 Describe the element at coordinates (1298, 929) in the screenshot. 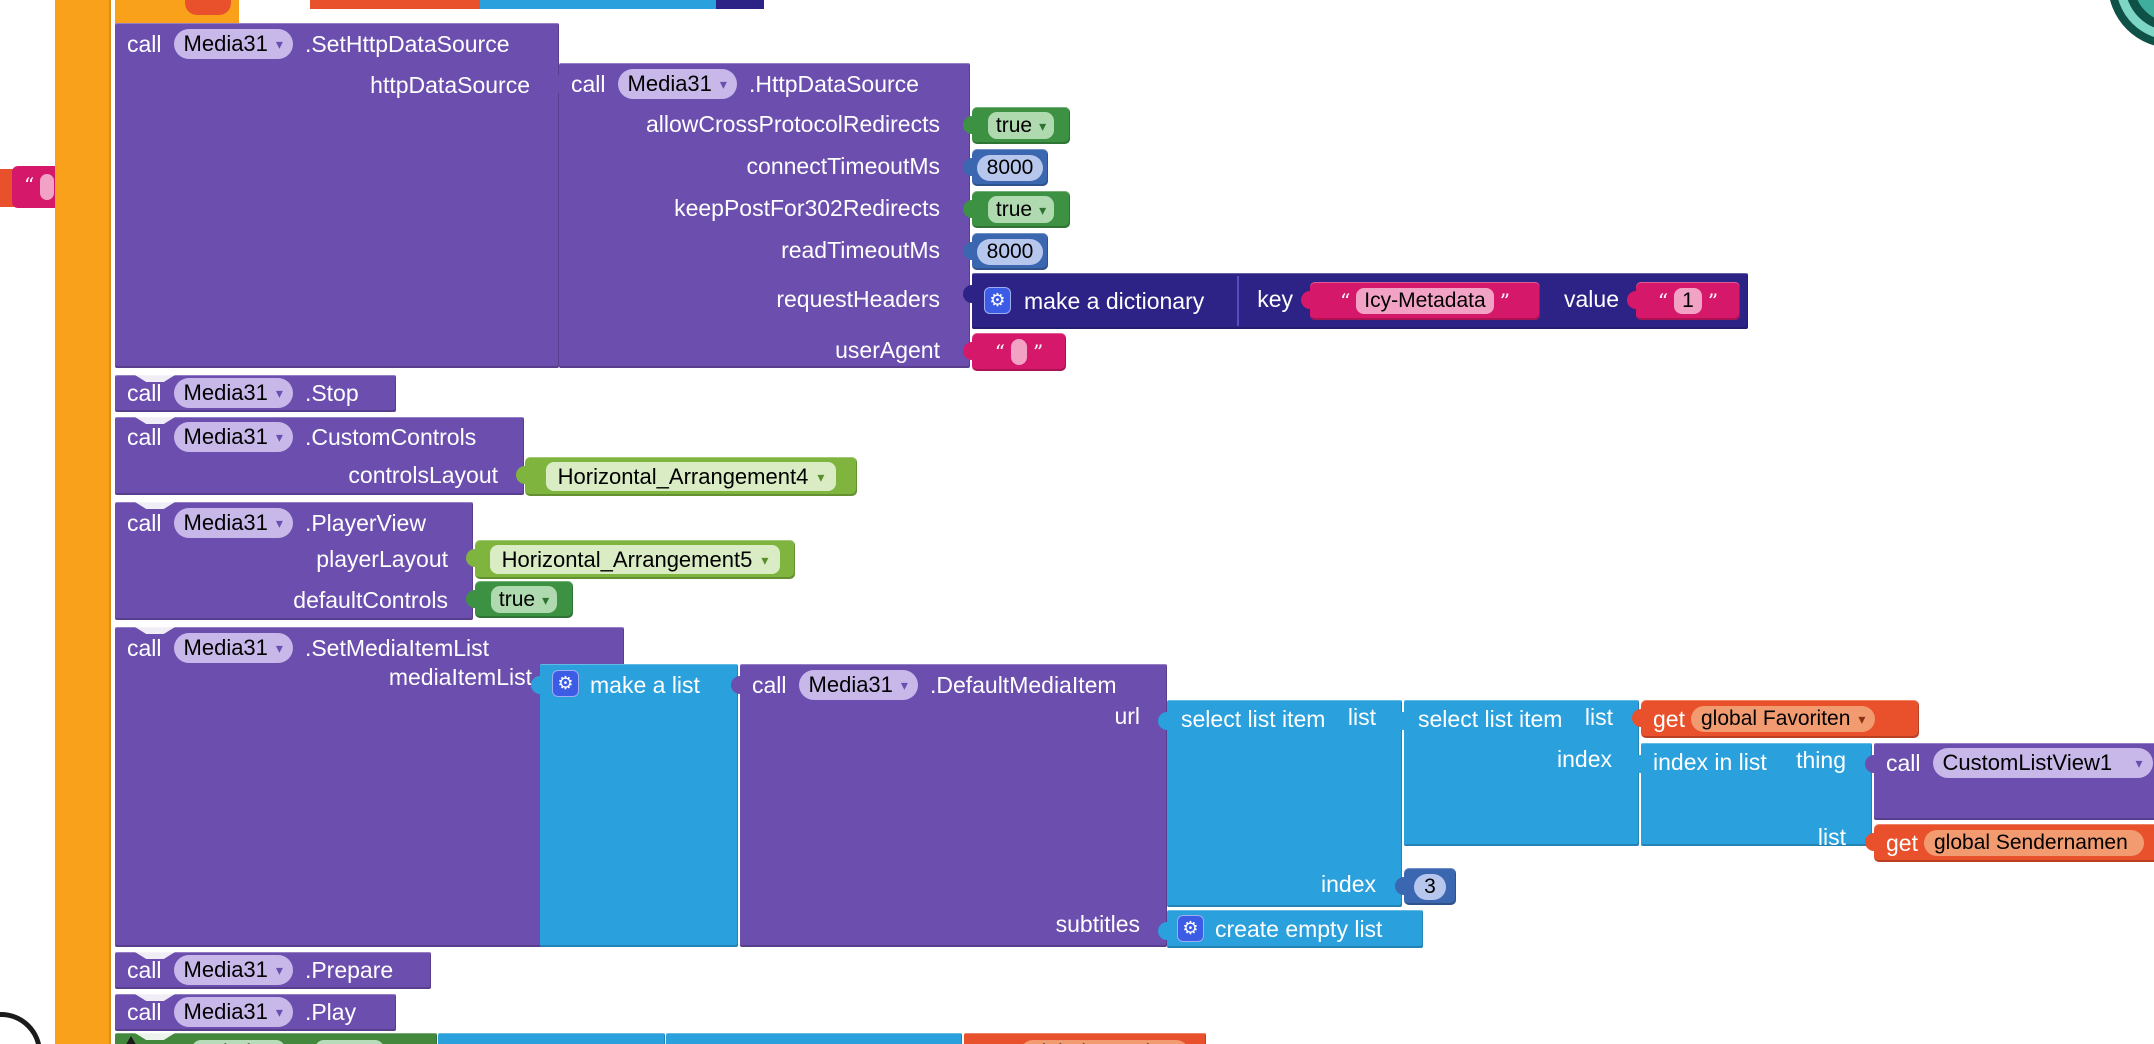

I see `create-empty-list-label: create empty list` at that location.